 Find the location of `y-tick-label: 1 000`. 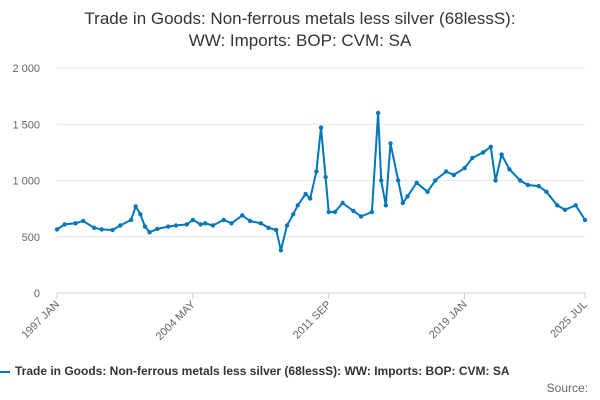

y-tick-label: 1 000 is located at coordinates (26, 182).